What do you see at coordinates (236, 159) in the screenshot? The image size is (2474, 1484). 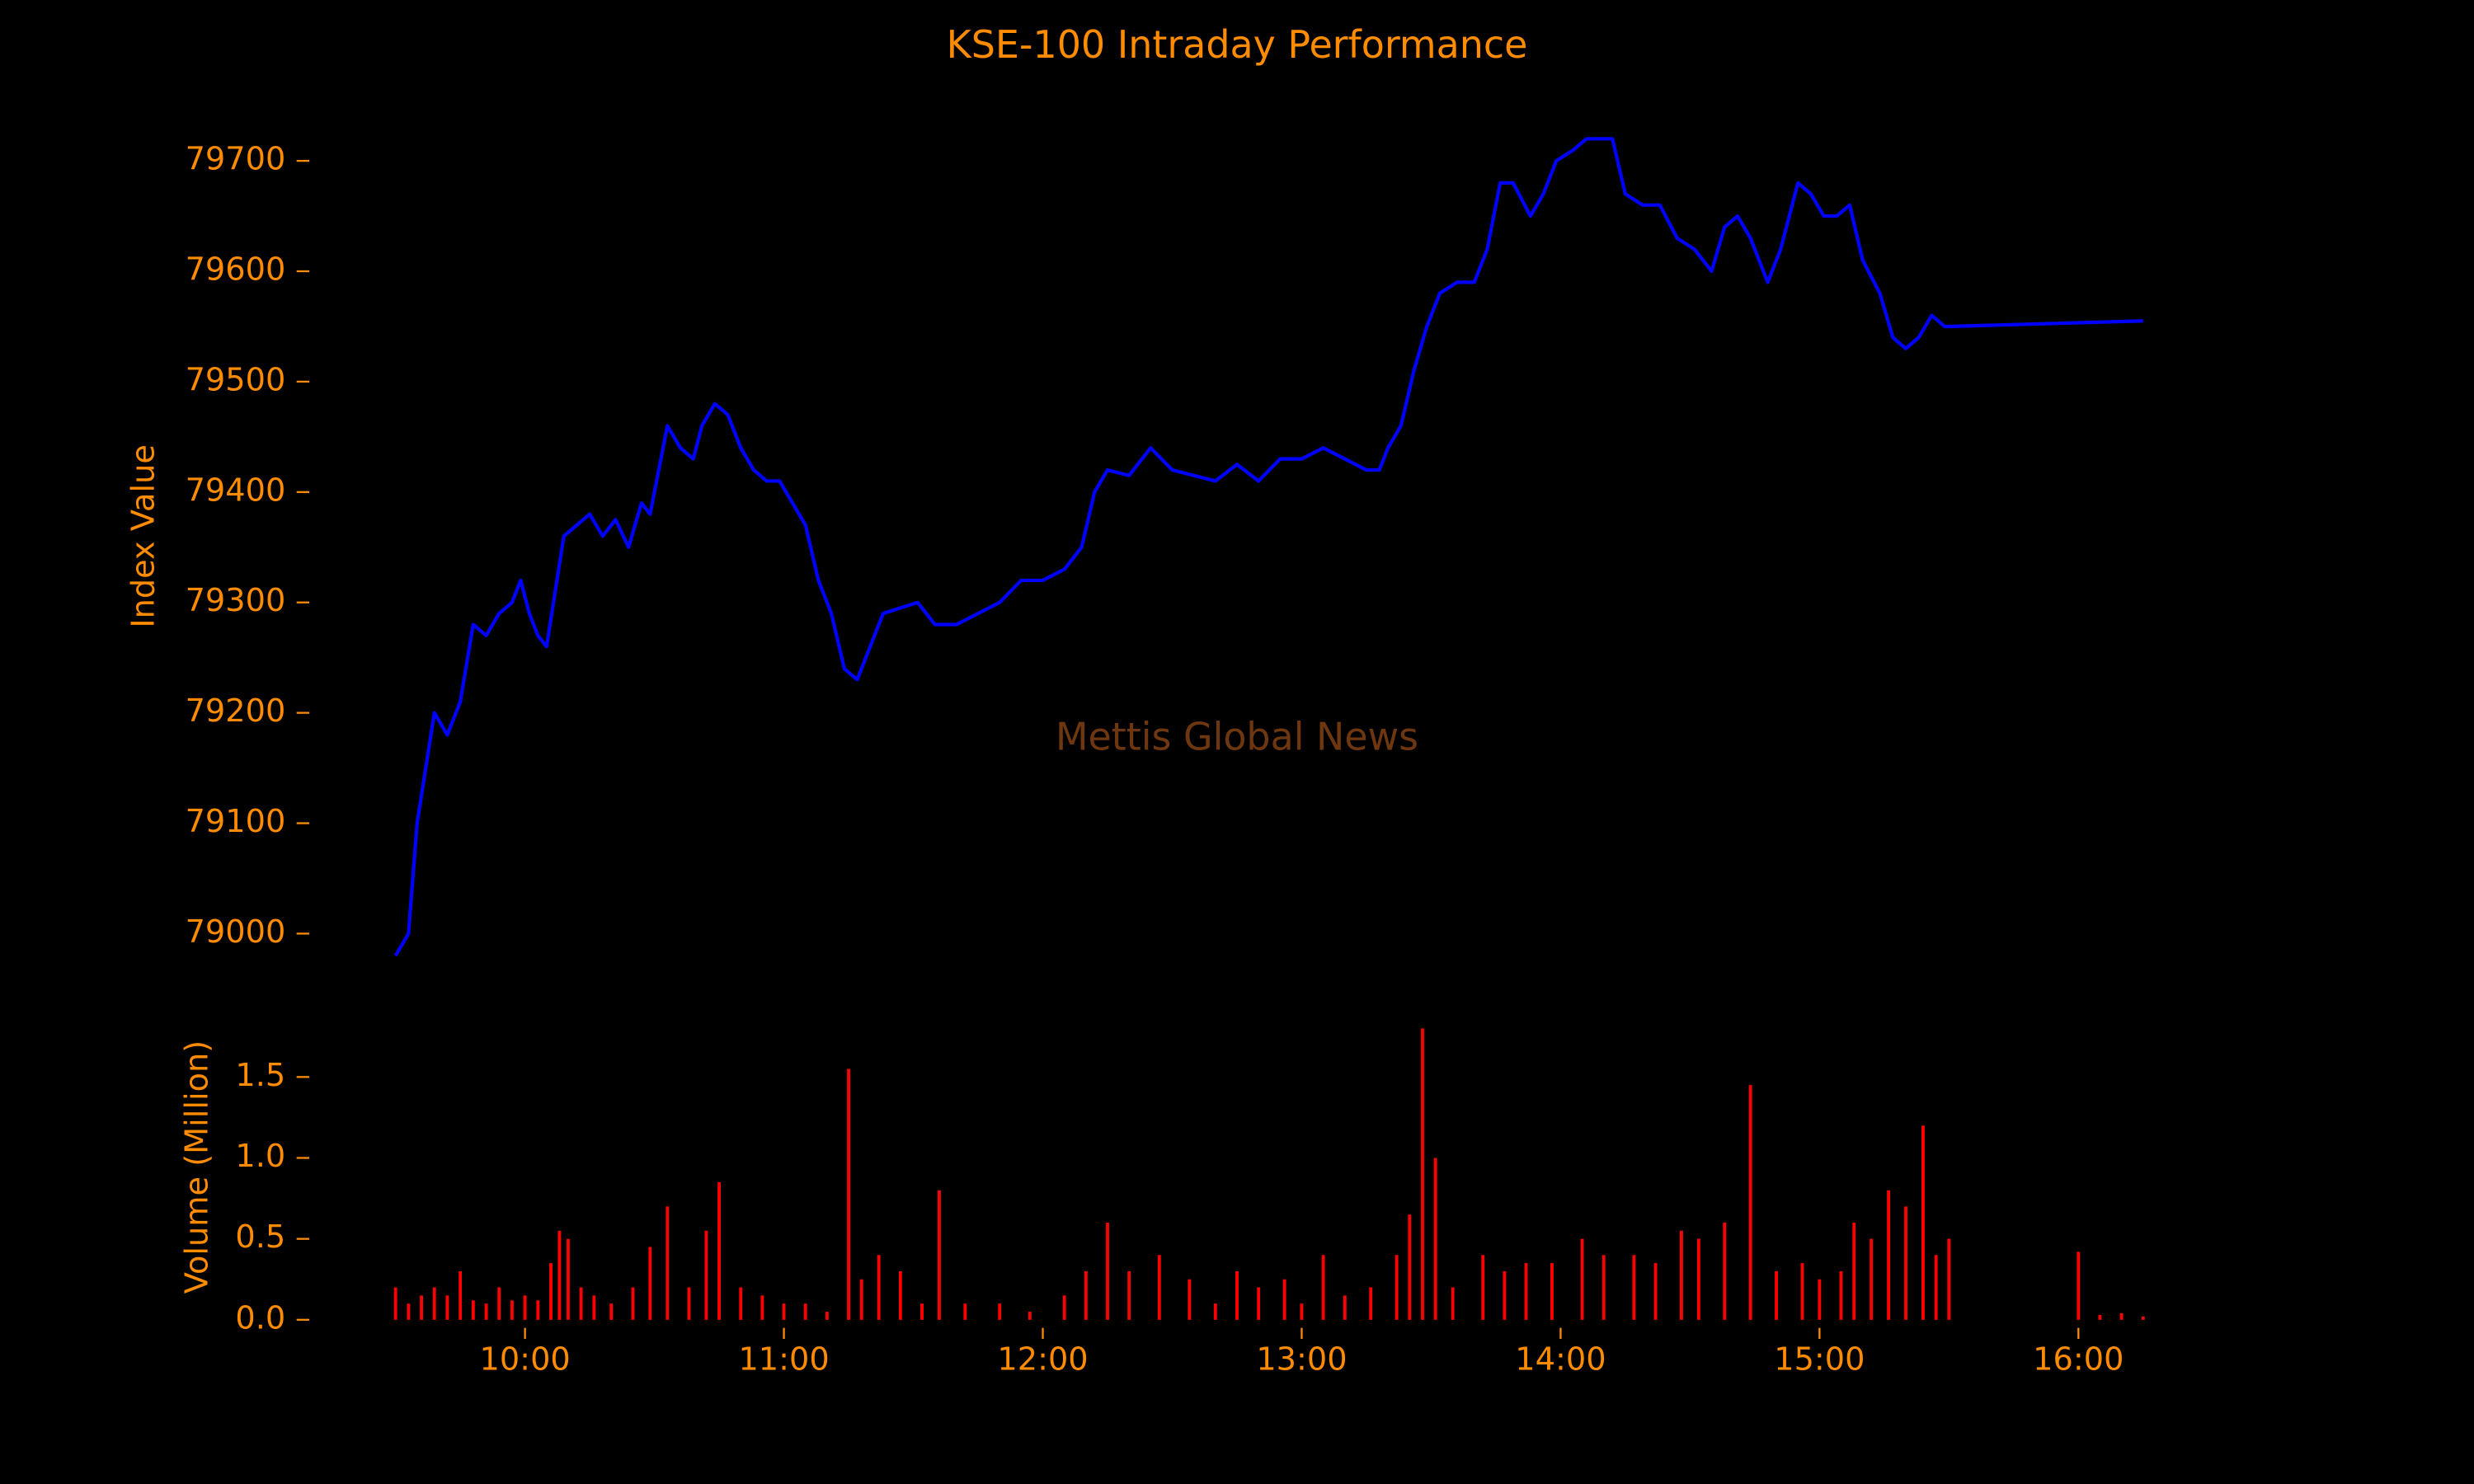 I see `y-tick-label: 79700` at bounding box center [236, 159].